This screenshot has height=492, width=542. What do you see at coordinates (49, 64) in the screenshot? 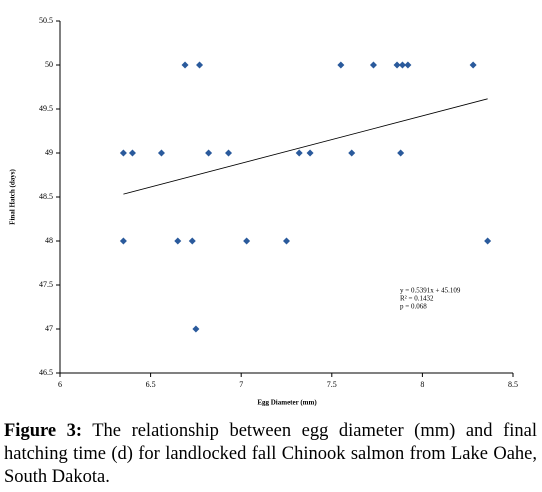
I see `y-tick-label: 50` at bounding box center [49, 64].